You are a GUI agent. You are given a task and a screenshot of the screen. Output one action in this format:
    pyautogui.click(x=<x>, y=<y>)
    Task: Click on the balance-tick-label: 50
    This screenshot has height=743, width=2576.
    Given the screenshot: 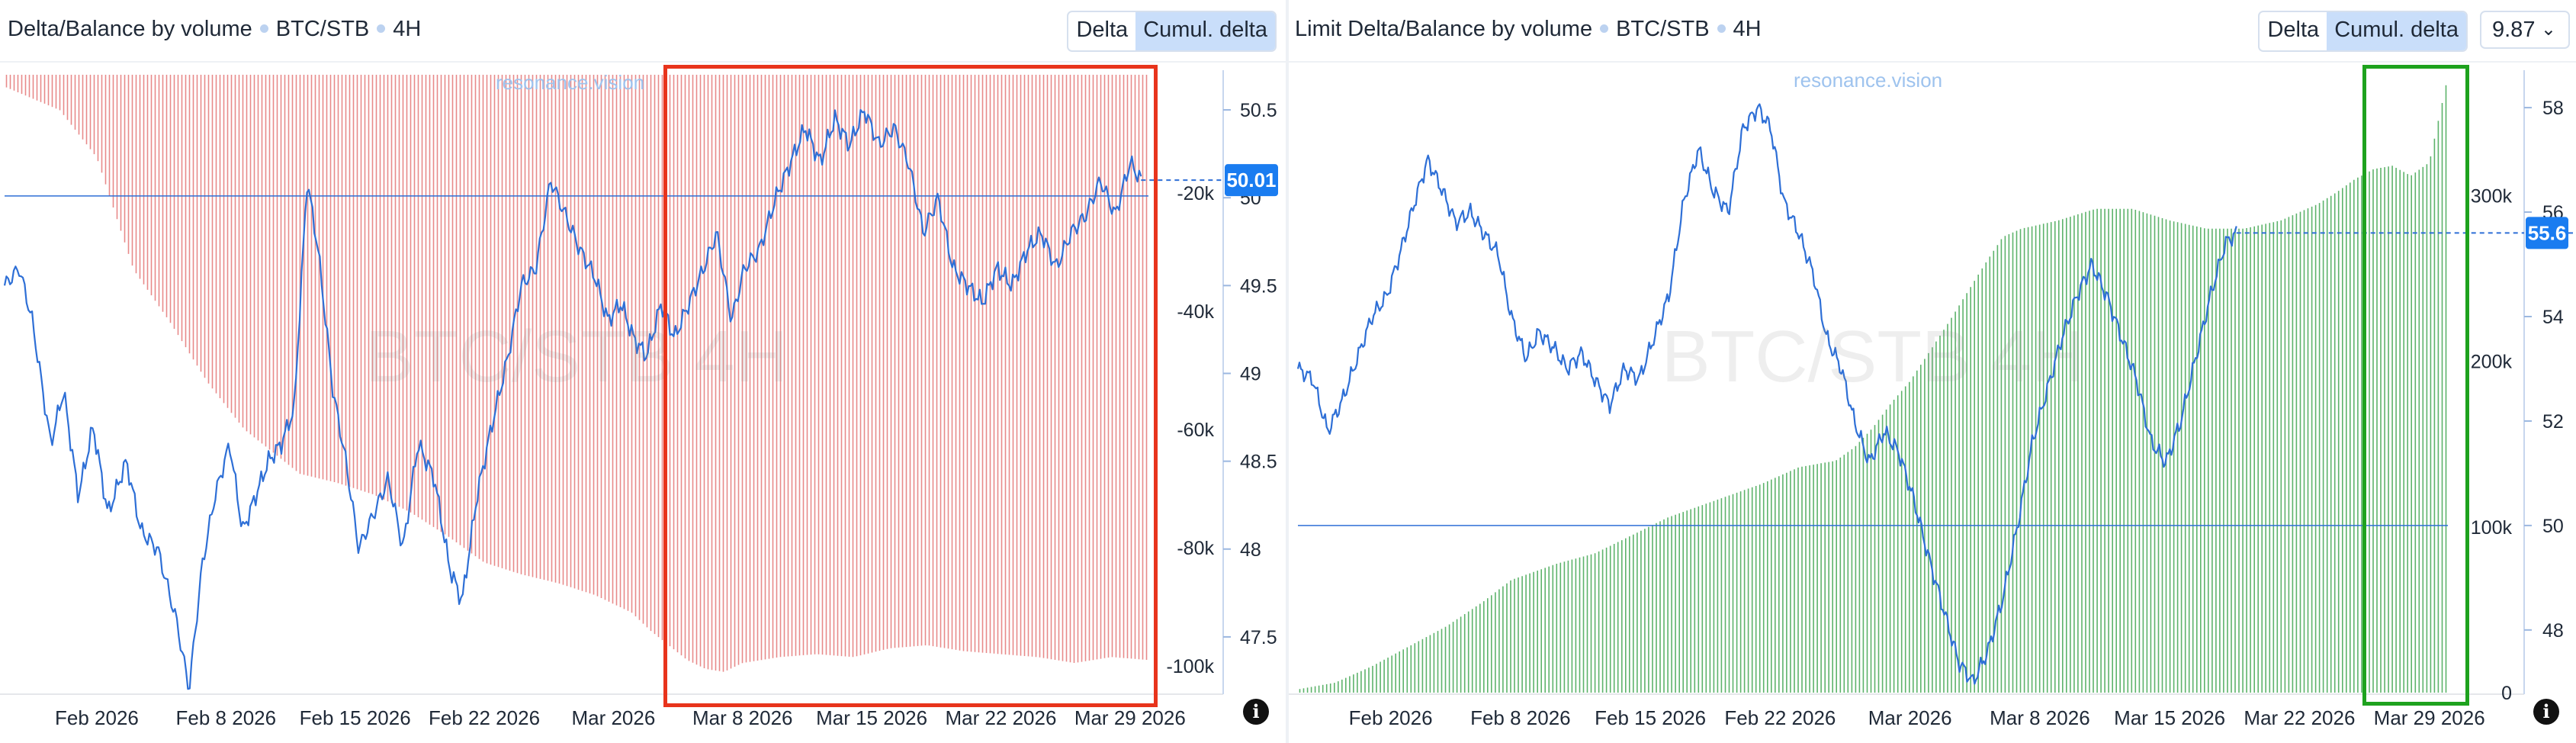 What is the action you would take?
    pyautogui.click(x=2553, y=526)
    